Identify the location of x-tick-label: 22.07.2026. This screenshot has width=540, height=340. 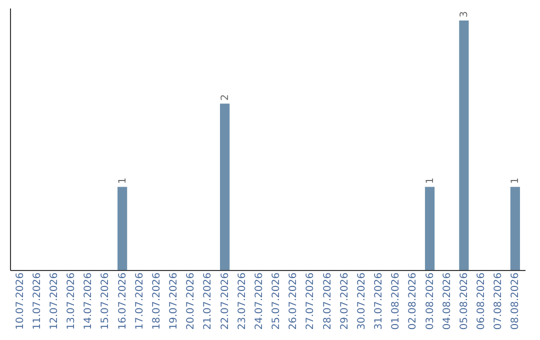
(225, 301).